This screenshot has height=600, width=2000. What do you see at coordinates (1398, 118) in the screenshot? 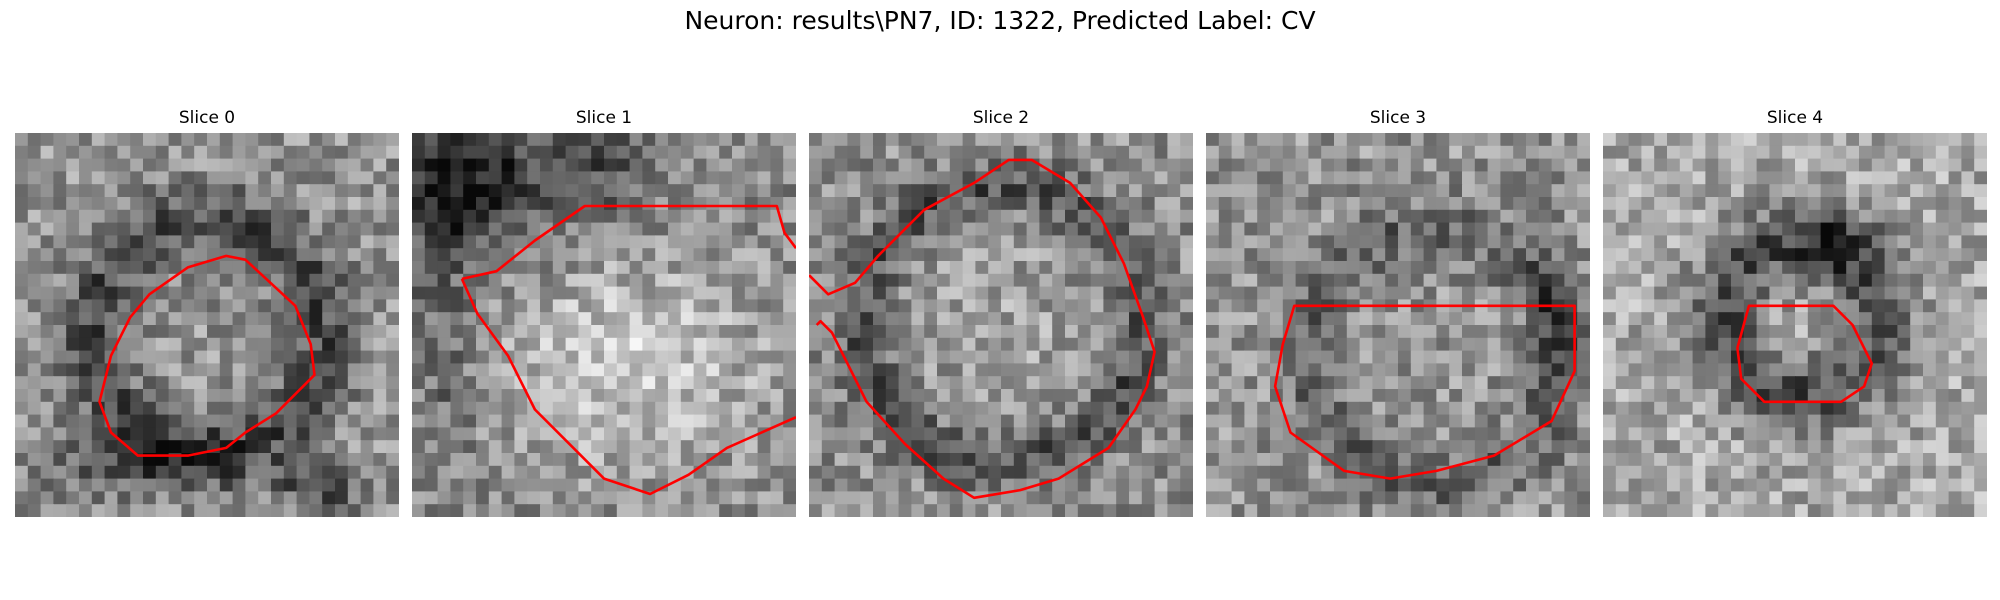
I see `slice-title: Slice 3` at bounding box center [1398, 118].